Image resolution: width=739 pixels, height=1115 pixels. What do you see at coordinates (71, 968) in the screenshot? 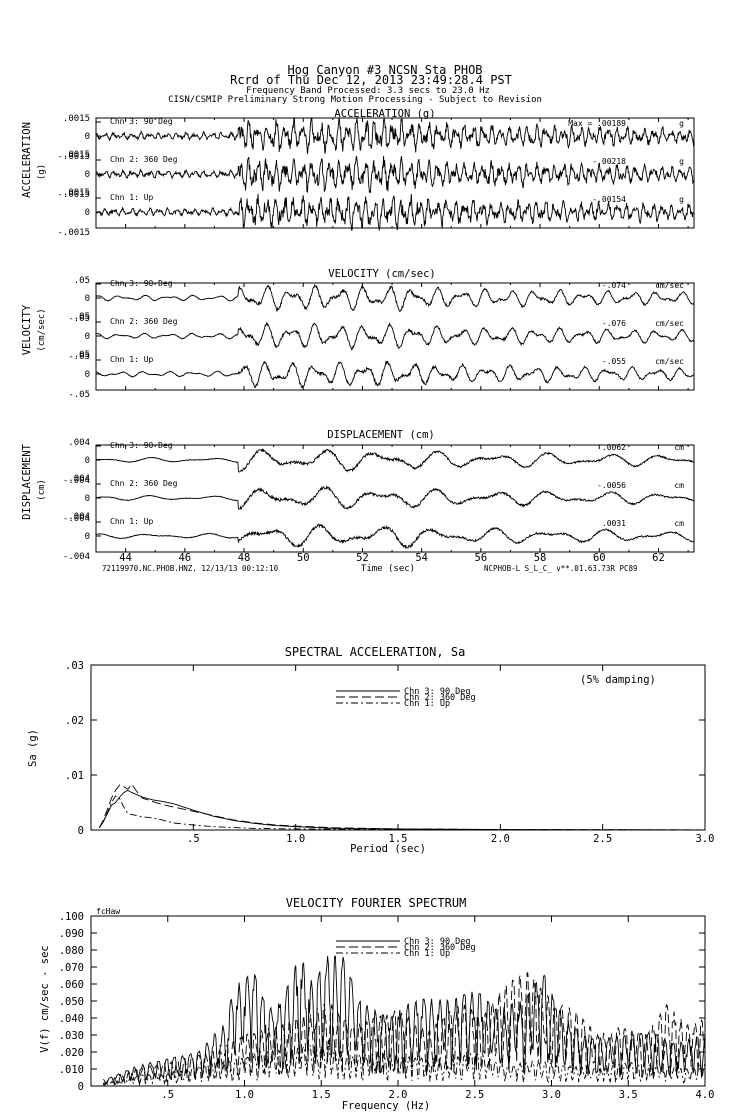
I see `y-tick-label: .070` at bounding box center [71, 968].